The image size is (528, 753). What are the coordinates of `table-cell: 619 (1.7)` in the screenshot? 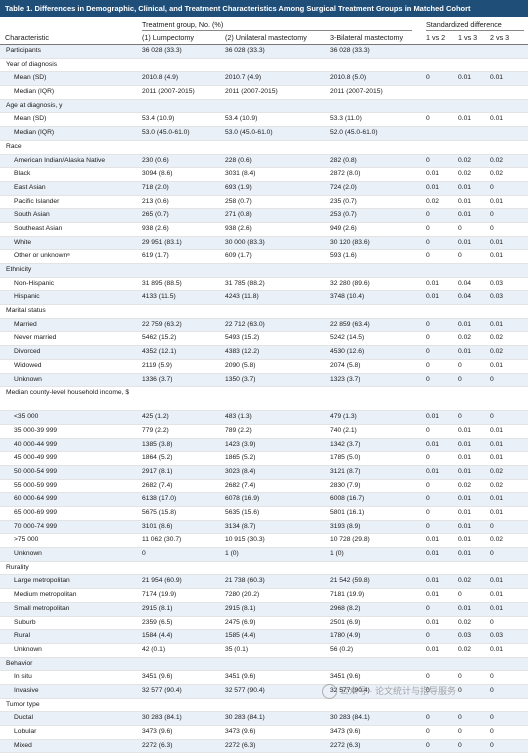 It's located at (155, 256).